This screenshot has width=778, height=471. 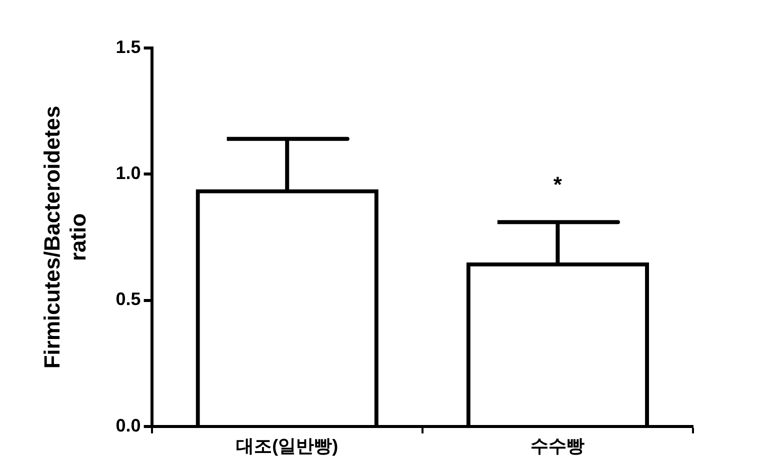 I want to click on y-tick-label: 0.0, so click(x=128, y=425).